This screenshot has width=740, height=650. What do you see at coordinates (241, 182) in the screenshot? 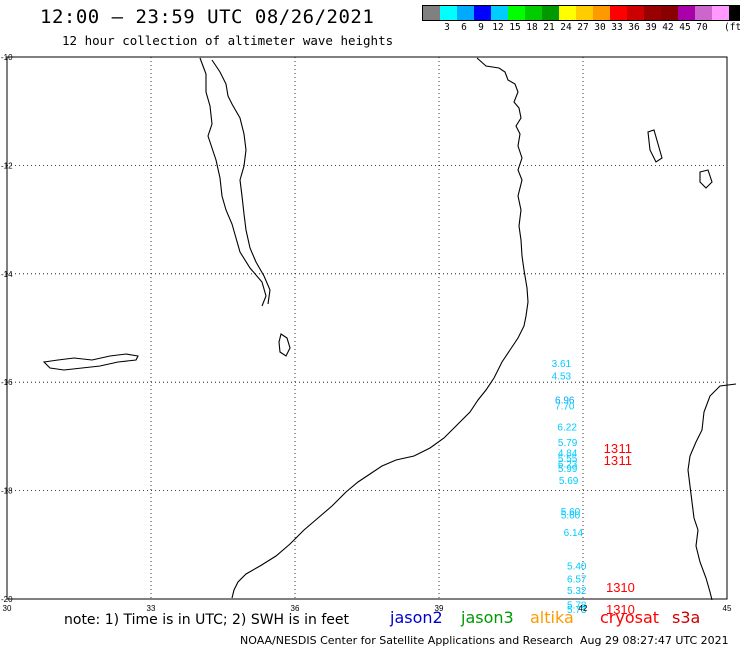
I see `lake-malawi-east-shore` at bounding box center [241, 182].